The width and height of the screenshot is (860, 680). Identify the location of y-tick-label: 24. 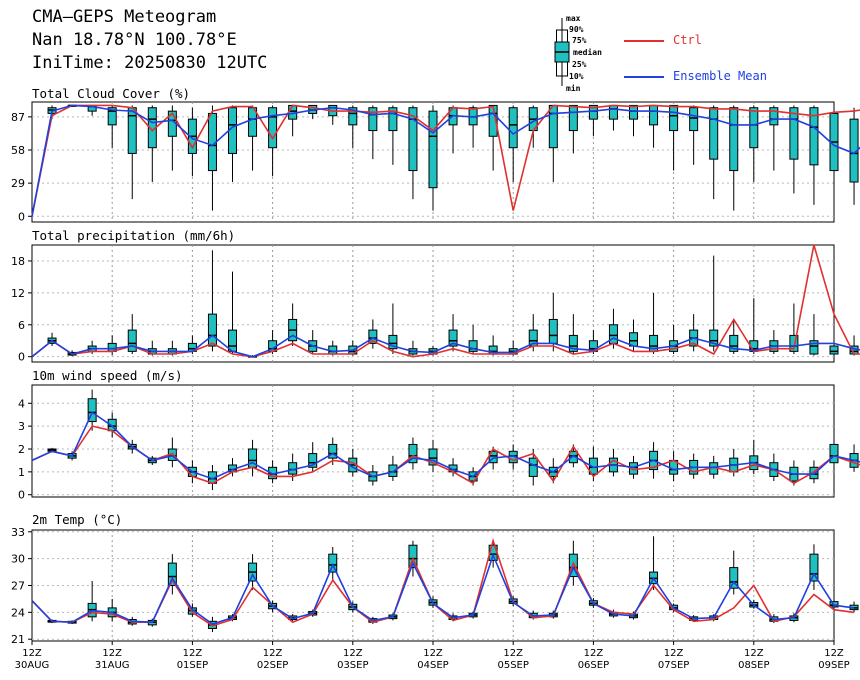
(18, 612).